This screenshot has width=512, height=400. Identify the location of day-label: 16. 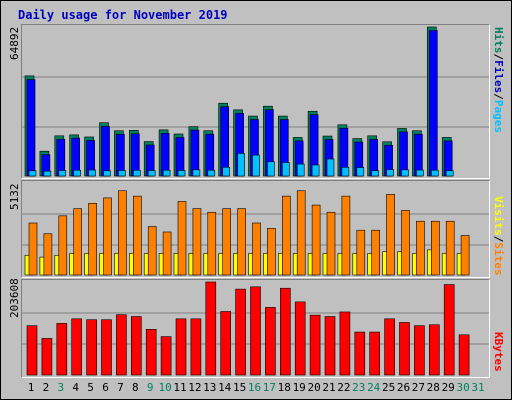
(254, 387).